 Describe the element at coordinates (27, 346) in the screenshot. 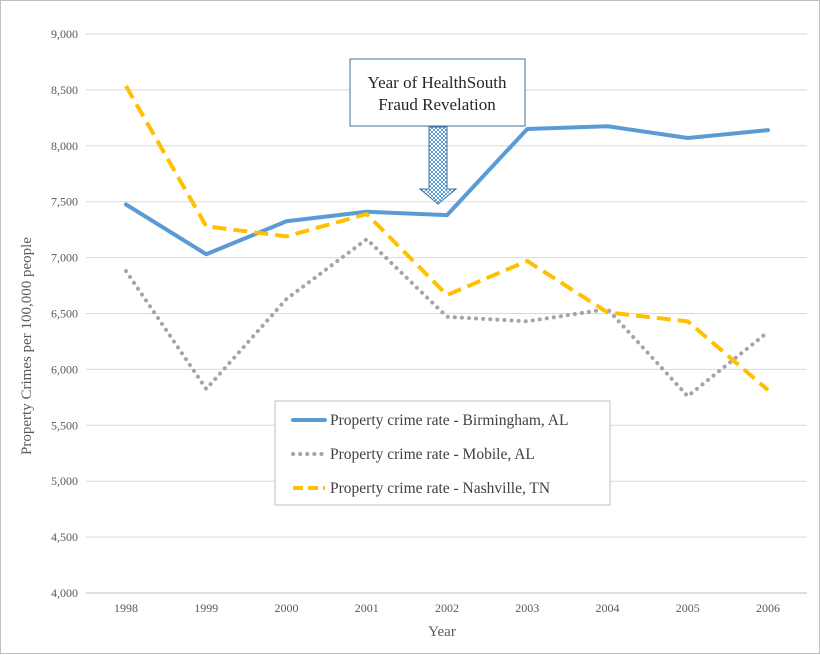

I see `y-axis-label: Property Crimes per 100,000 people` at that location.